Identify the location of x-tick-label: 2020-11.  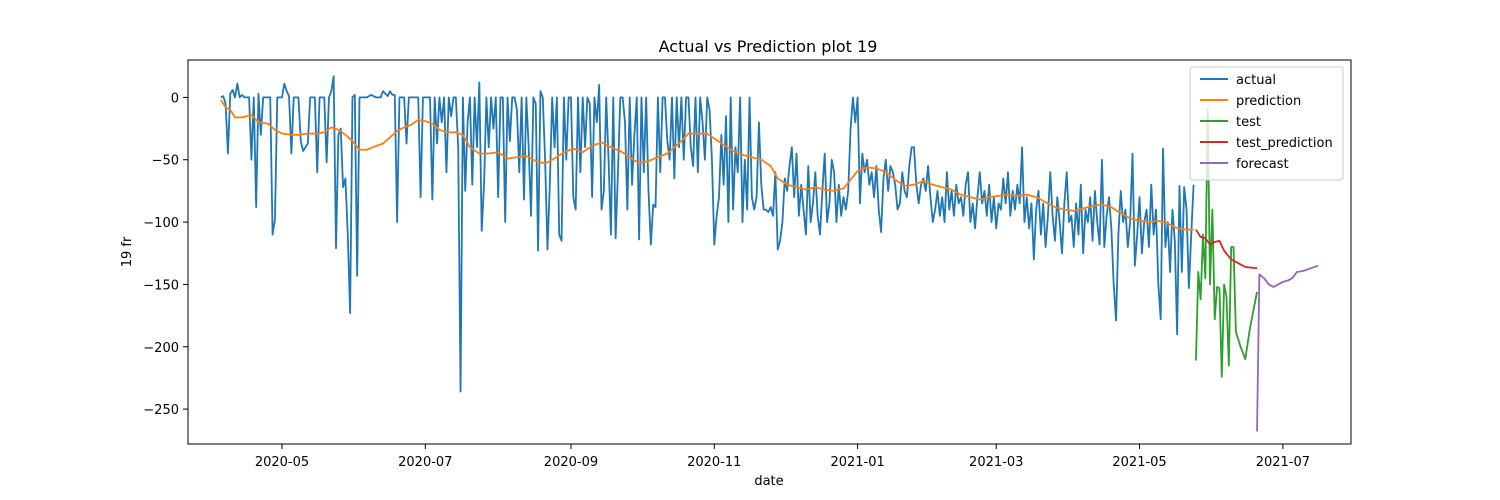
(714, 462).